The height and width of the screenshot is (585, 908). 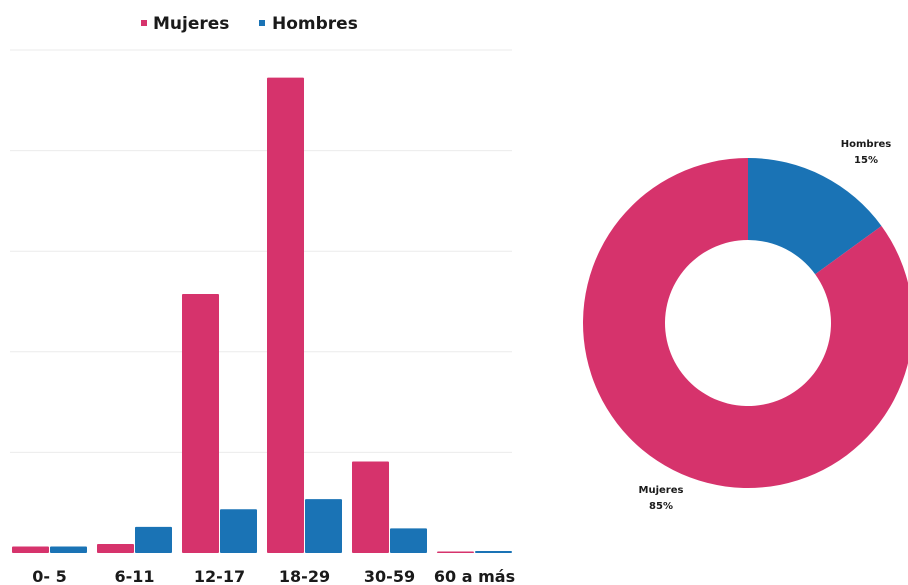 What do you see at coordinates (866, 144) in the screenshot?
I see `donut-label-hombres-name: Hombres` at bounding box center [866, 144].